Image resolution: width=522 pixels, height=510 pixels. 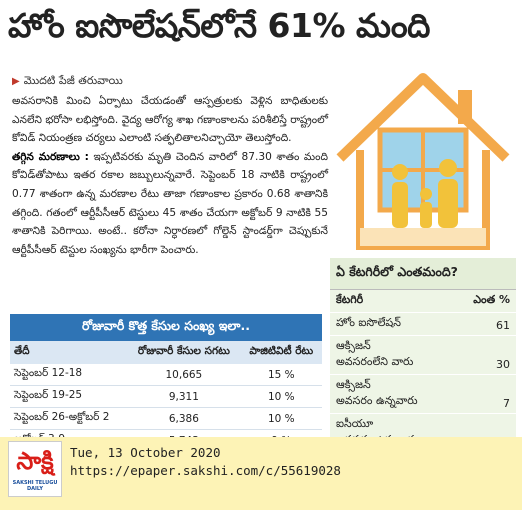 What do you see at coordinates (490, 355) in the screenshot?
I see `percent-cell: 30` at bounding box center [490, 355].